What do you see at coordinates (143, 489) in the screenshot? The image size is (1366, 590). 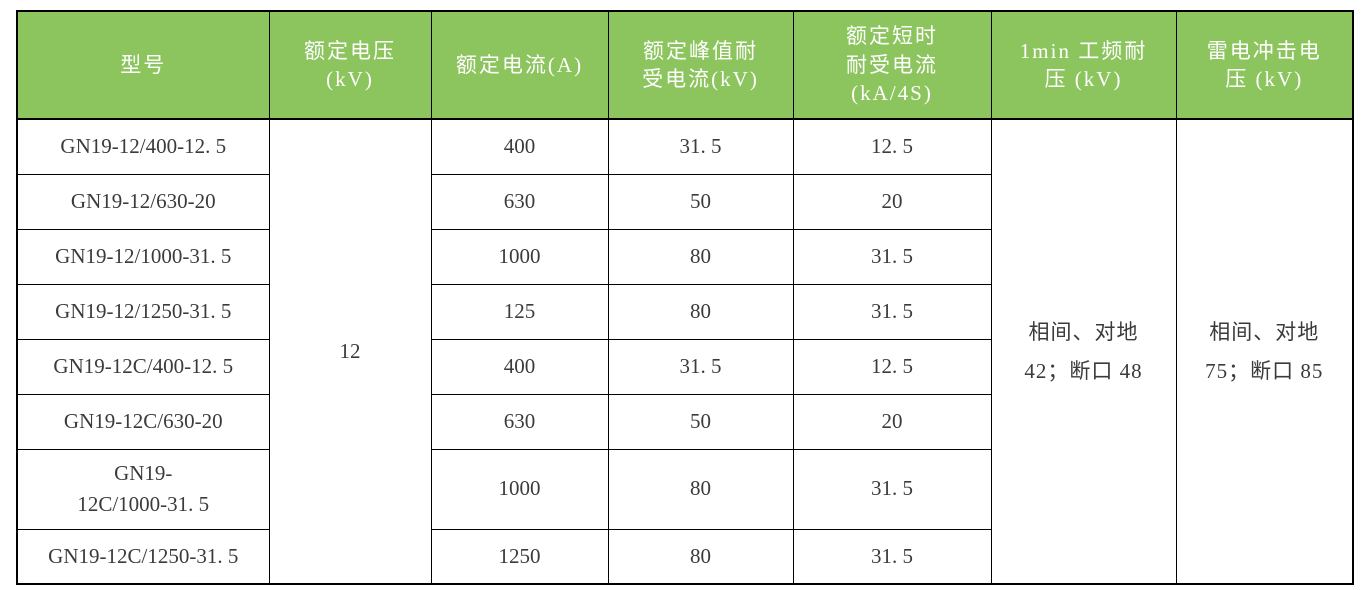 I see `model-cell: GN19- 12C/1000-31. 5` at bounding box center [143, 489].